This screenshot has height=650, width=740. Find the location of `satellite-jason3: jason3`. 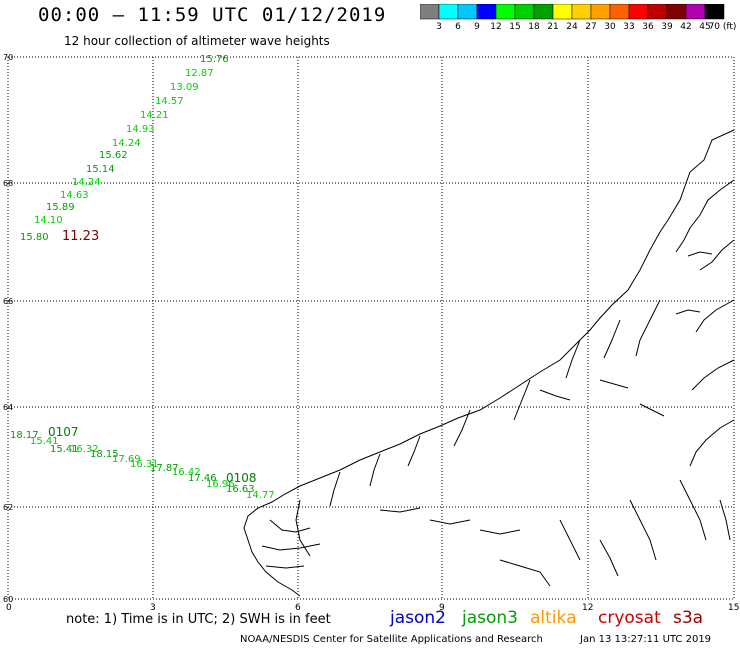

satellite-jason3: jason3 is located at coordinates (490, 618).